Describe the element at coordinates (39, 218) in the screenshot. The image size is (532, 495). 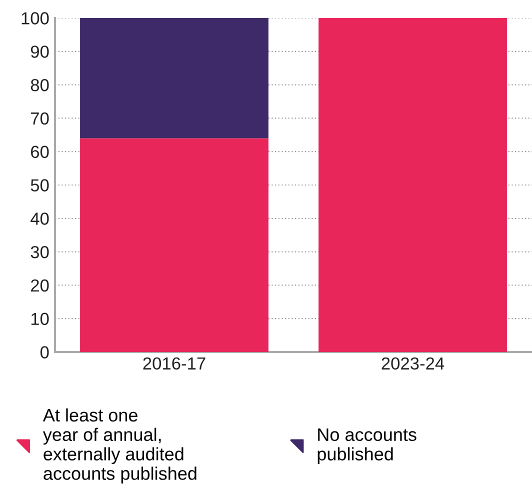
I see `y-tick-label: 40` at that location.